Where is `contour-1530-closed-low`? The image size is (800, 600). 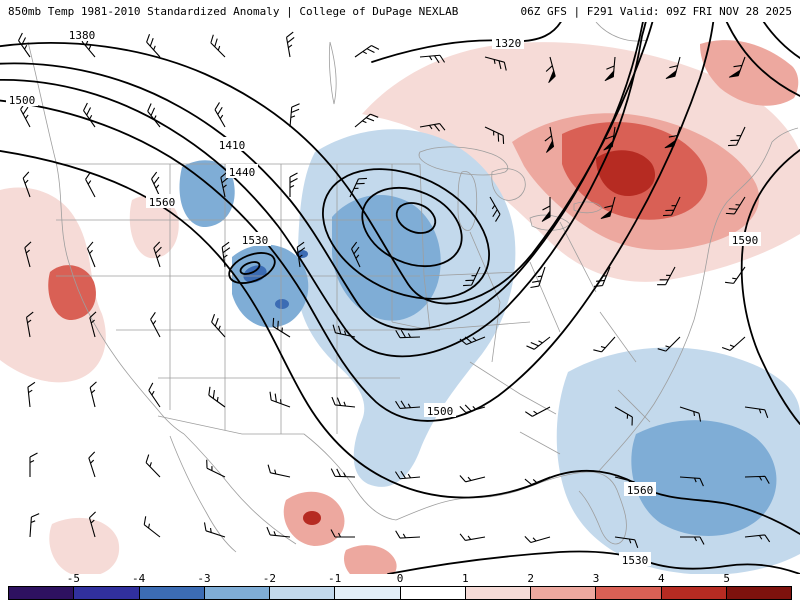
contour-1530-closed-low is located at coordinates (252, 268).